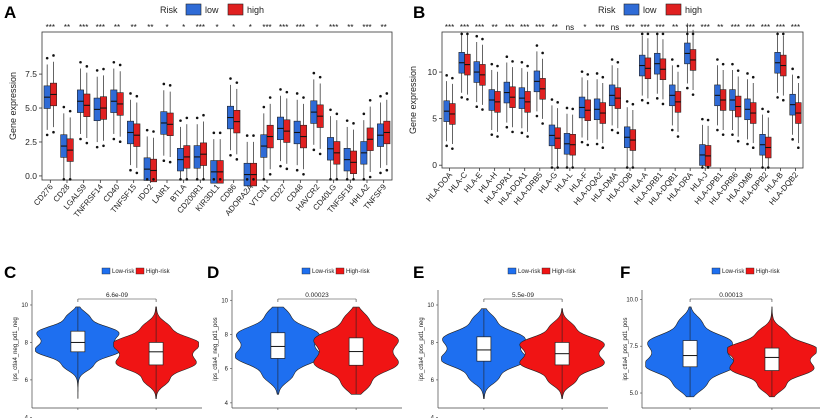 Image resolution: width=830 pixels, height=418 pixels. What do you see at coordinates (529, 272) in the screenshot?
I see `panel-e-legend-low: Low-risk` at bounding box center [529, 272].